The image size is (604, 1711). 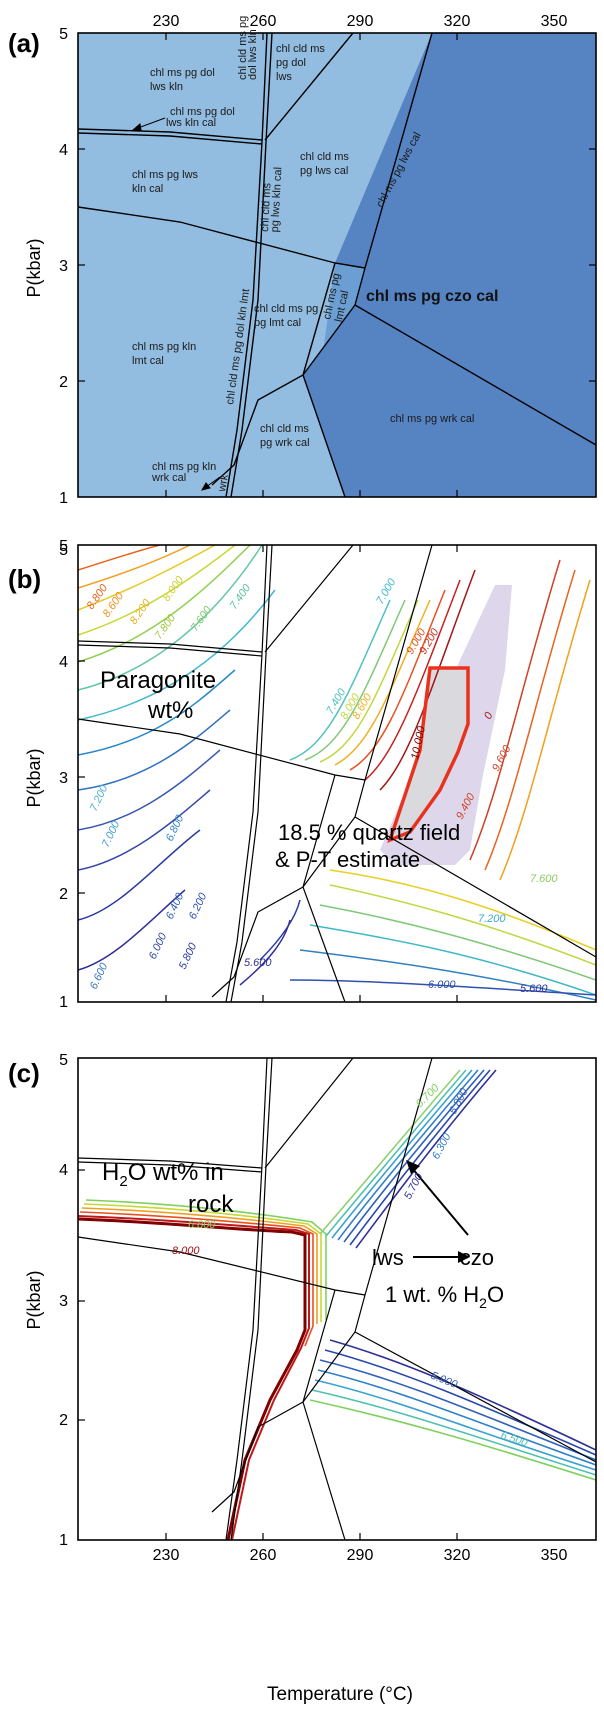 I want to click on quartz-annotation: 18.5 % quartz field & P-T estimate, so click(x=367, y=846).